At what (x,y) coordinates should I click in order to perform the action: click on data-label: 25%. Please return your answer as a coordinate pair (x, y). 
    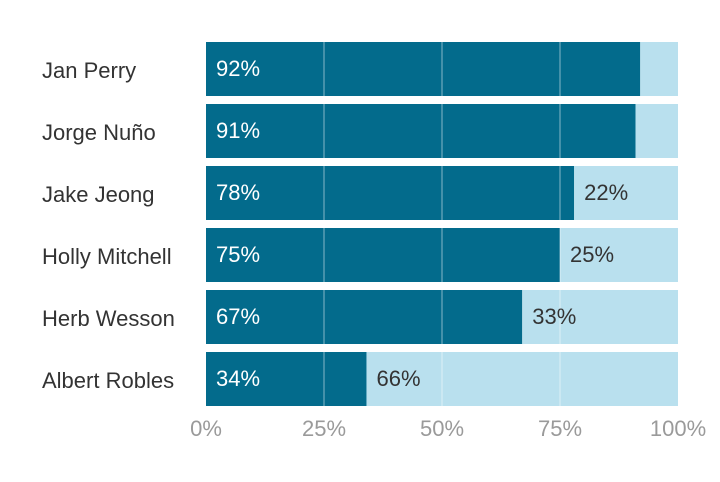
    Looking at the image, I should click on (592, 254).